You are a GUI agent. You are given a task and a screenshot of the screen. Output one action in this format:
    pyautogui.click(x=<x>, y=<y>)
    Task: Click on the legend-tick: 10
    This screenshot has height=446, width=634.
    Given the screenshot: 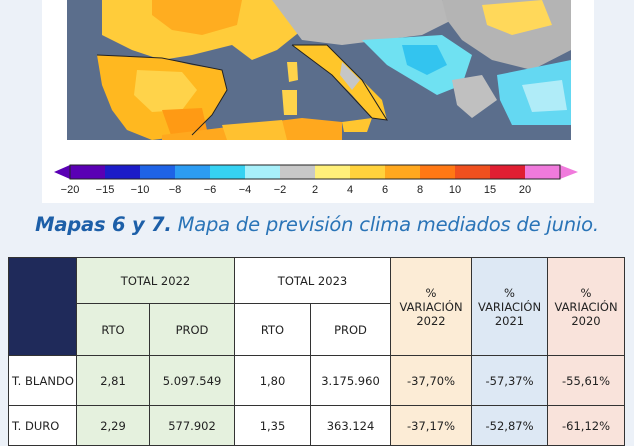 What is the action you would take?
    pyautogui.click(x=455, y=190)
    